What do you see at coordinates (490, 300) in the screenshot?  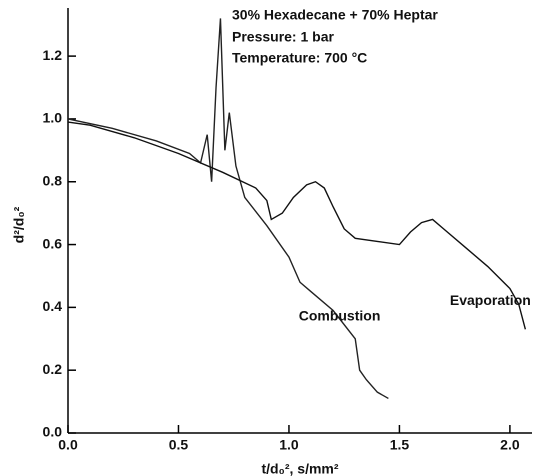 I see `series-label: Evaporation` at bounding box center [490, 300].